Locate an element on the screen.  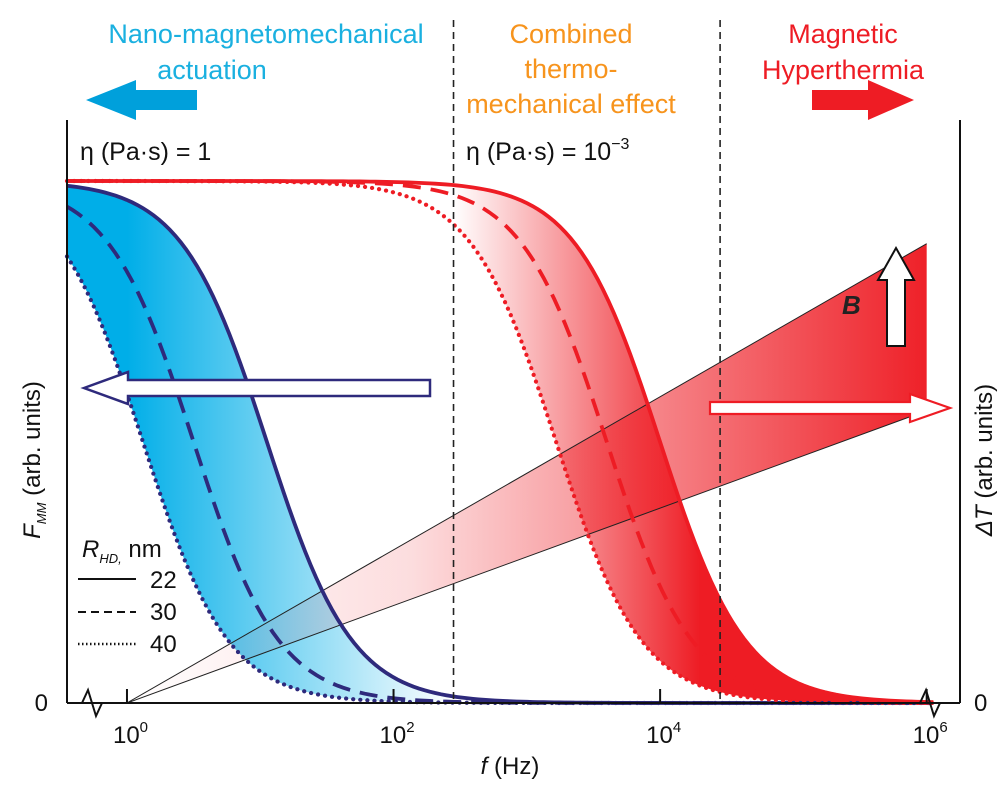
region-title-left-line2: actuation is located at coordinates (212, 70).